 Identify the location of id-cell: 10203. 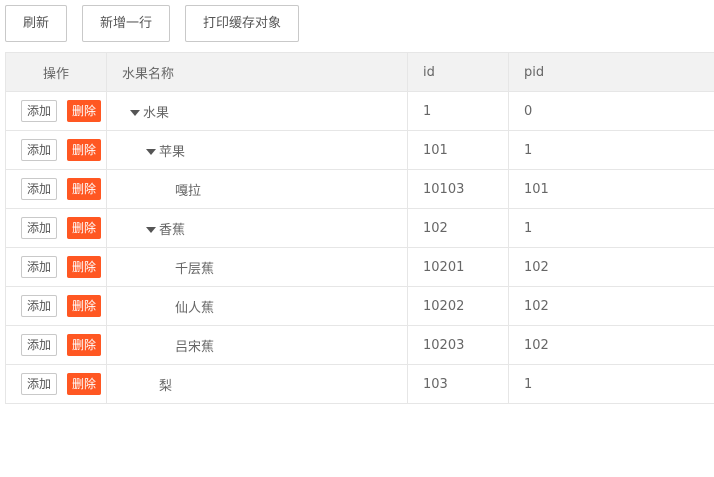
(458, 345).